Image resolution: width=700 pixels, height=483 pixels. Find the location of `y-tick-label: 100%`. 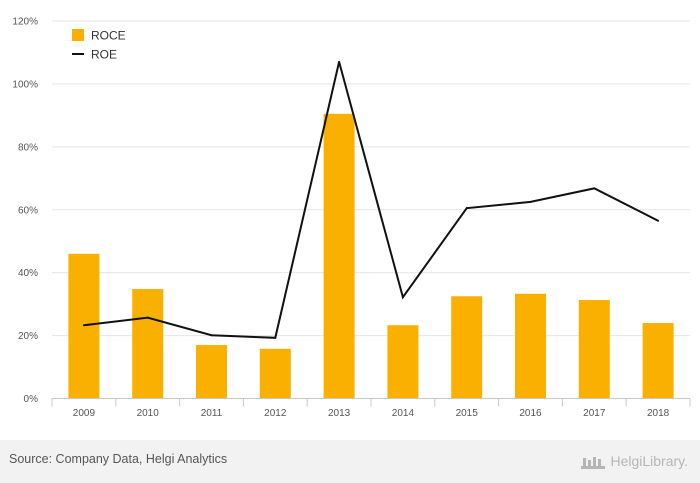

y-tick-label: 100% is located at coordinates (25, 84).